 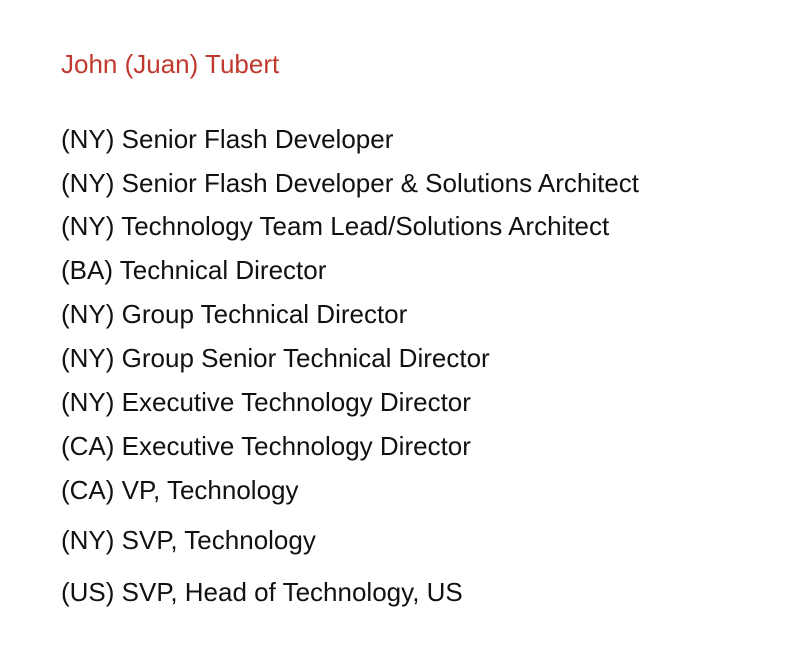 What do you see at coordinates (188, 540) in the screenshot?
I see `role-item: (NY) SVP, Technology` at bounding box center [188, 540].